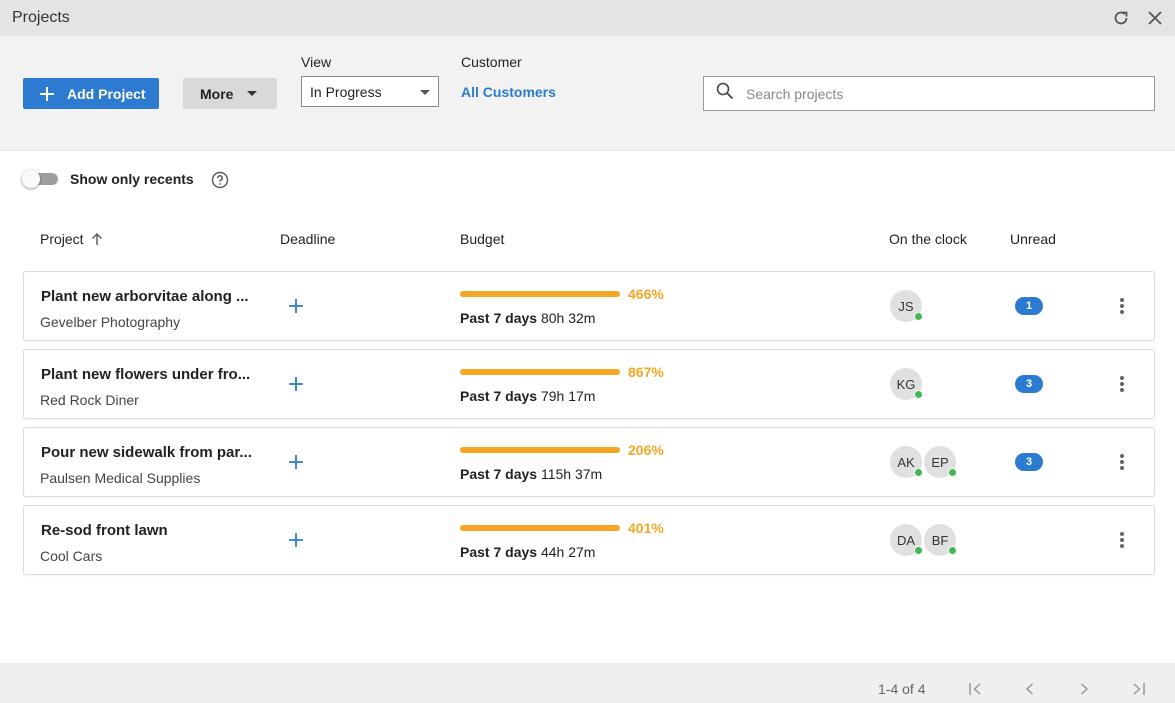 This screenshot has height=703, width=1175. I want to click on help-icon, so click(220, 180).